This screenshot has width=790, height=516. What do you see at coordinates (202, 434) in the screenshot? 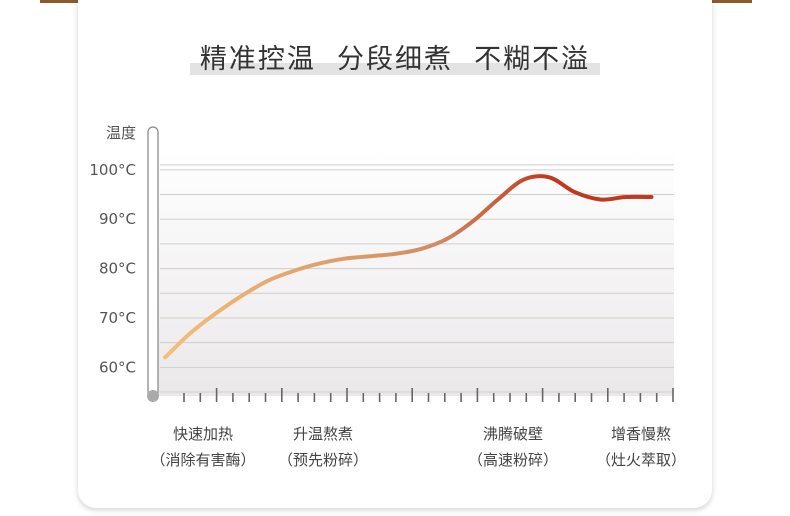
I see `stage-label: 快速加热` at bounding box center [202, 434].